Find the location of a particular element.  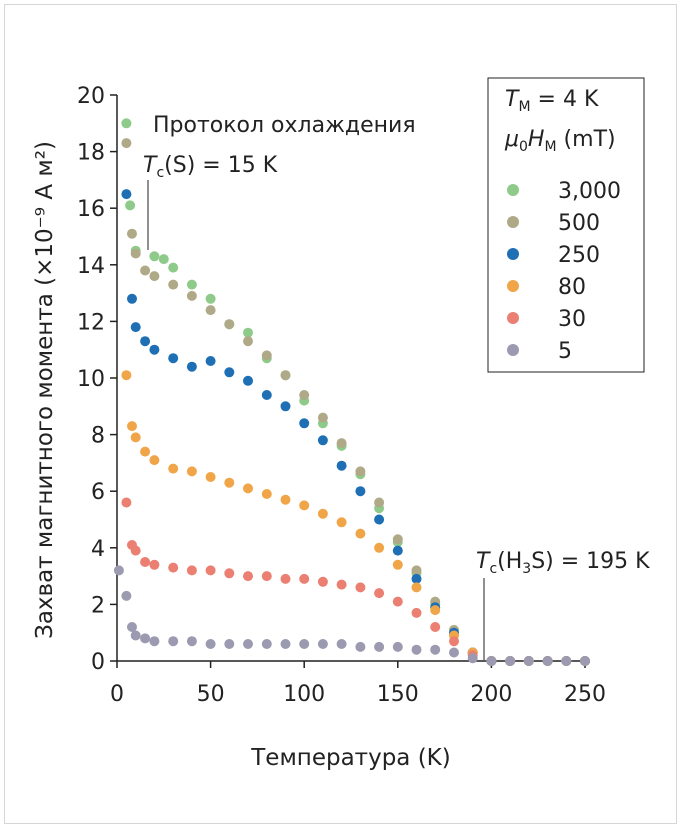

y-tick-label: 8 is located at coordinates (98, 436).